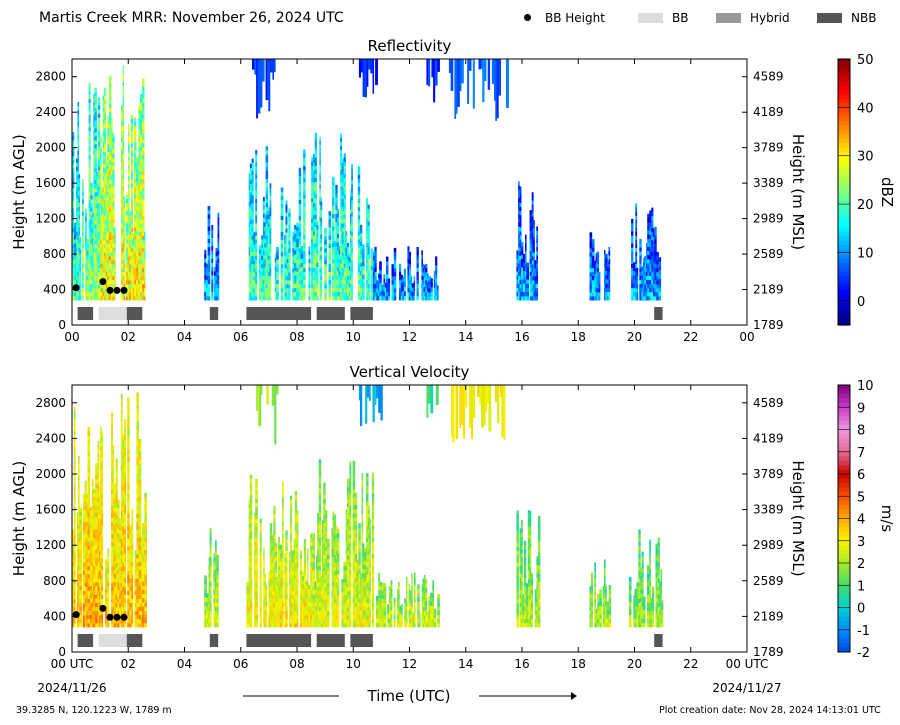  What do you see at coordinates (829, 18) in the screenshot?
I see `nbb-swatch-icon` at bounding box center [829, 18].